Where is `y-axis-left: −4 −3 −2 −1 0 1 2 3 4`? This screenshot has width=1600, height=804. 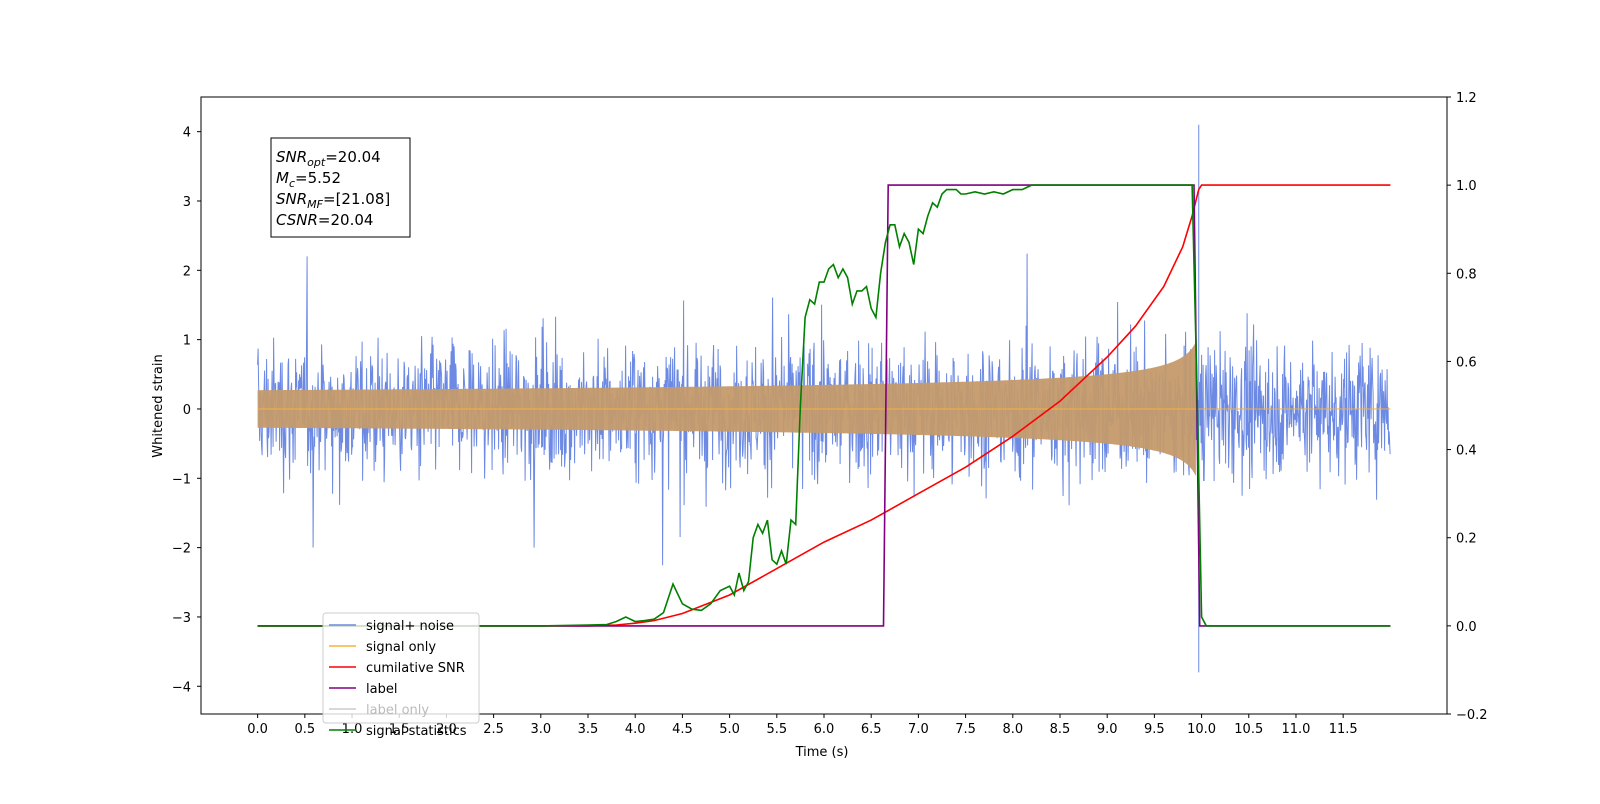
y-axis-left: −4 −3 −2 −1 0 1 2 3 4 is located at coordinates (186, 410).